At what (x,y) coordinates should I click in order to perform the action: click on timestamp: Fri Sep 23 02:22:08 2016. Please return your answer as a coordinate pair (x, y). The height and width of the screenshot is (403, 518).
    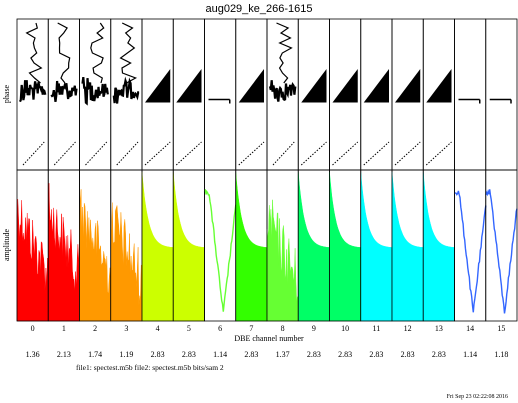
    Looking at the image, I should click on (477, 397).